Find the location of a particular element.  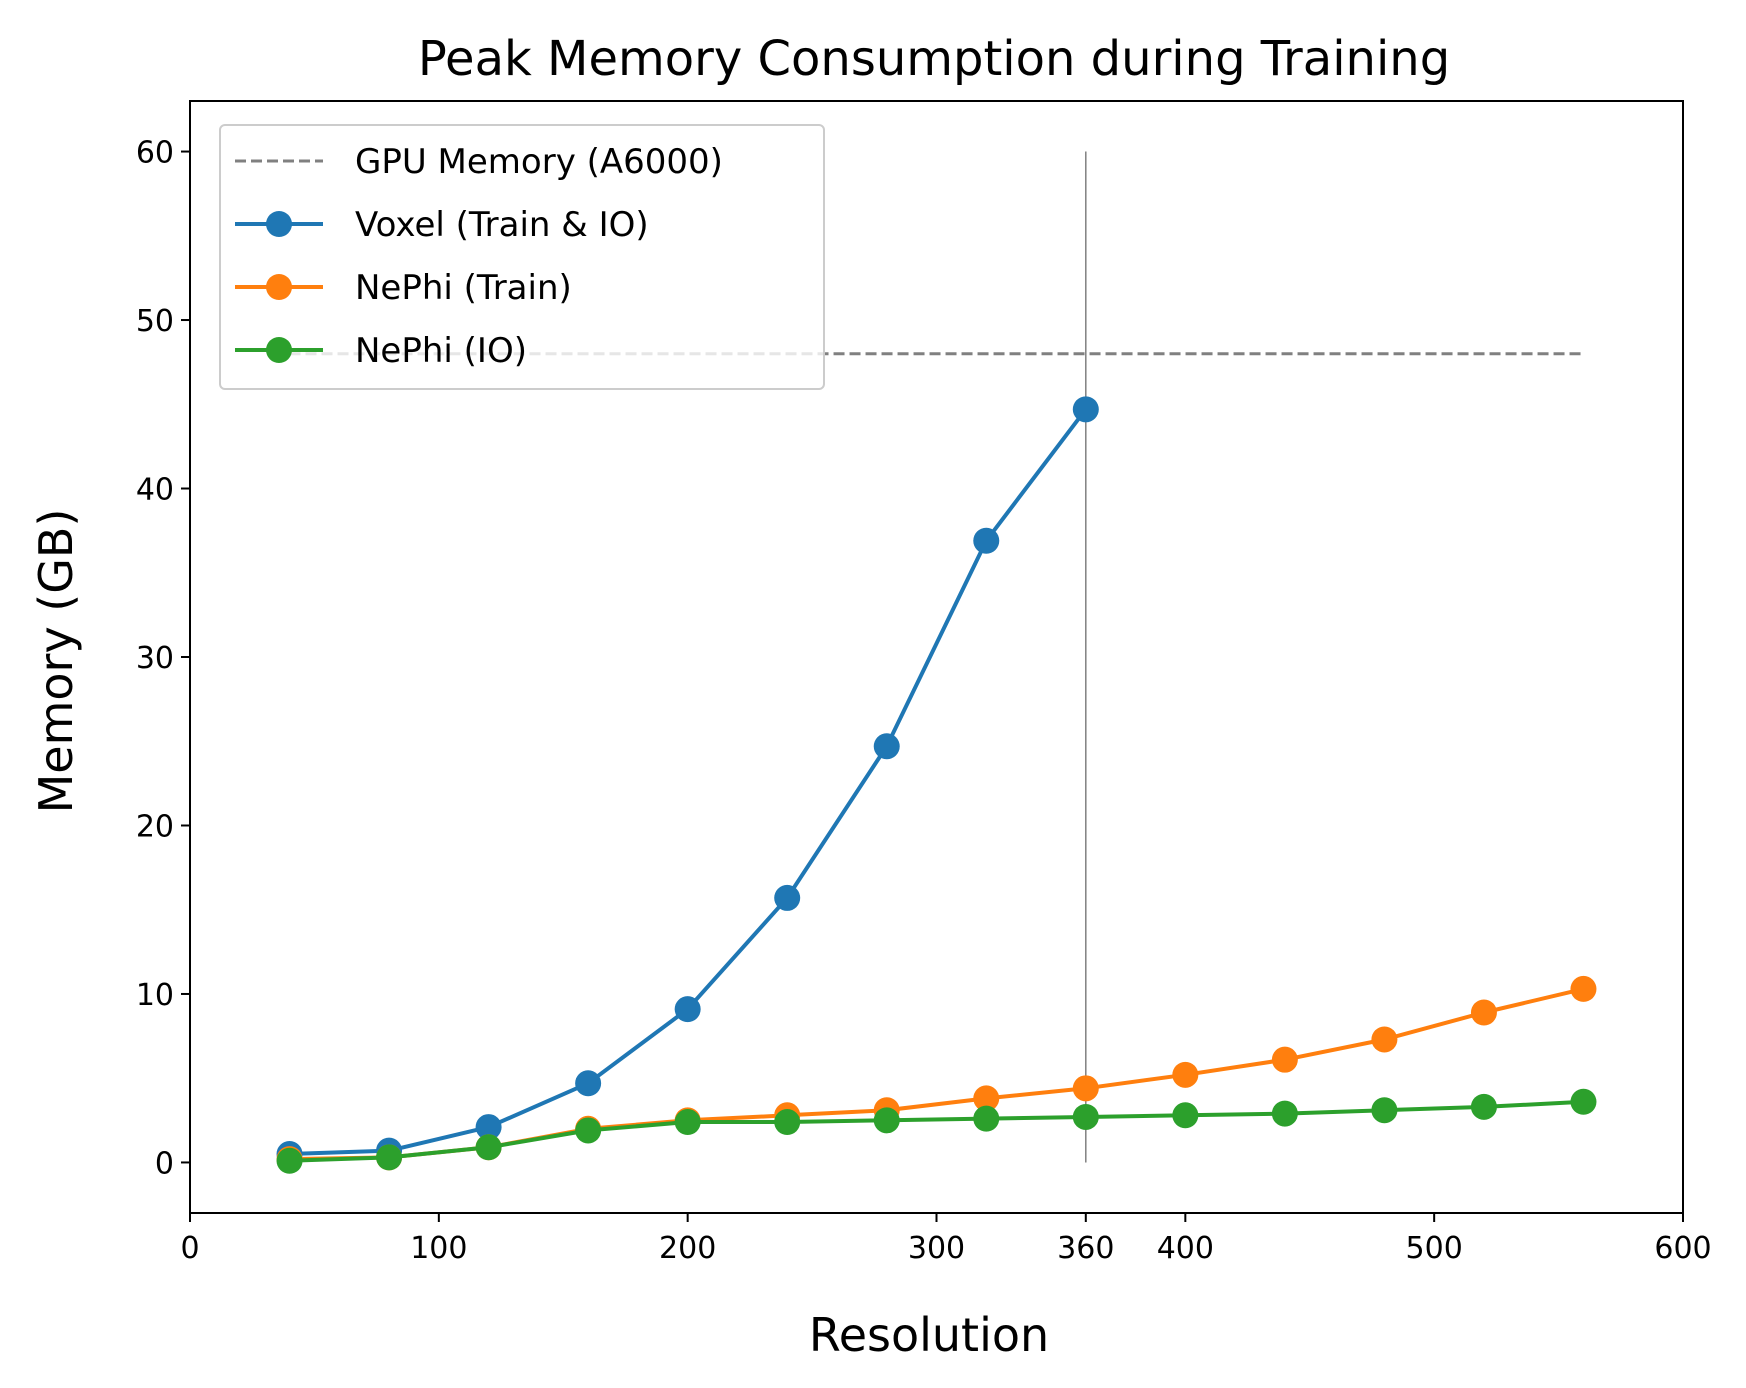

x-tick-label: 200 is located at coordinates (687, 1248).